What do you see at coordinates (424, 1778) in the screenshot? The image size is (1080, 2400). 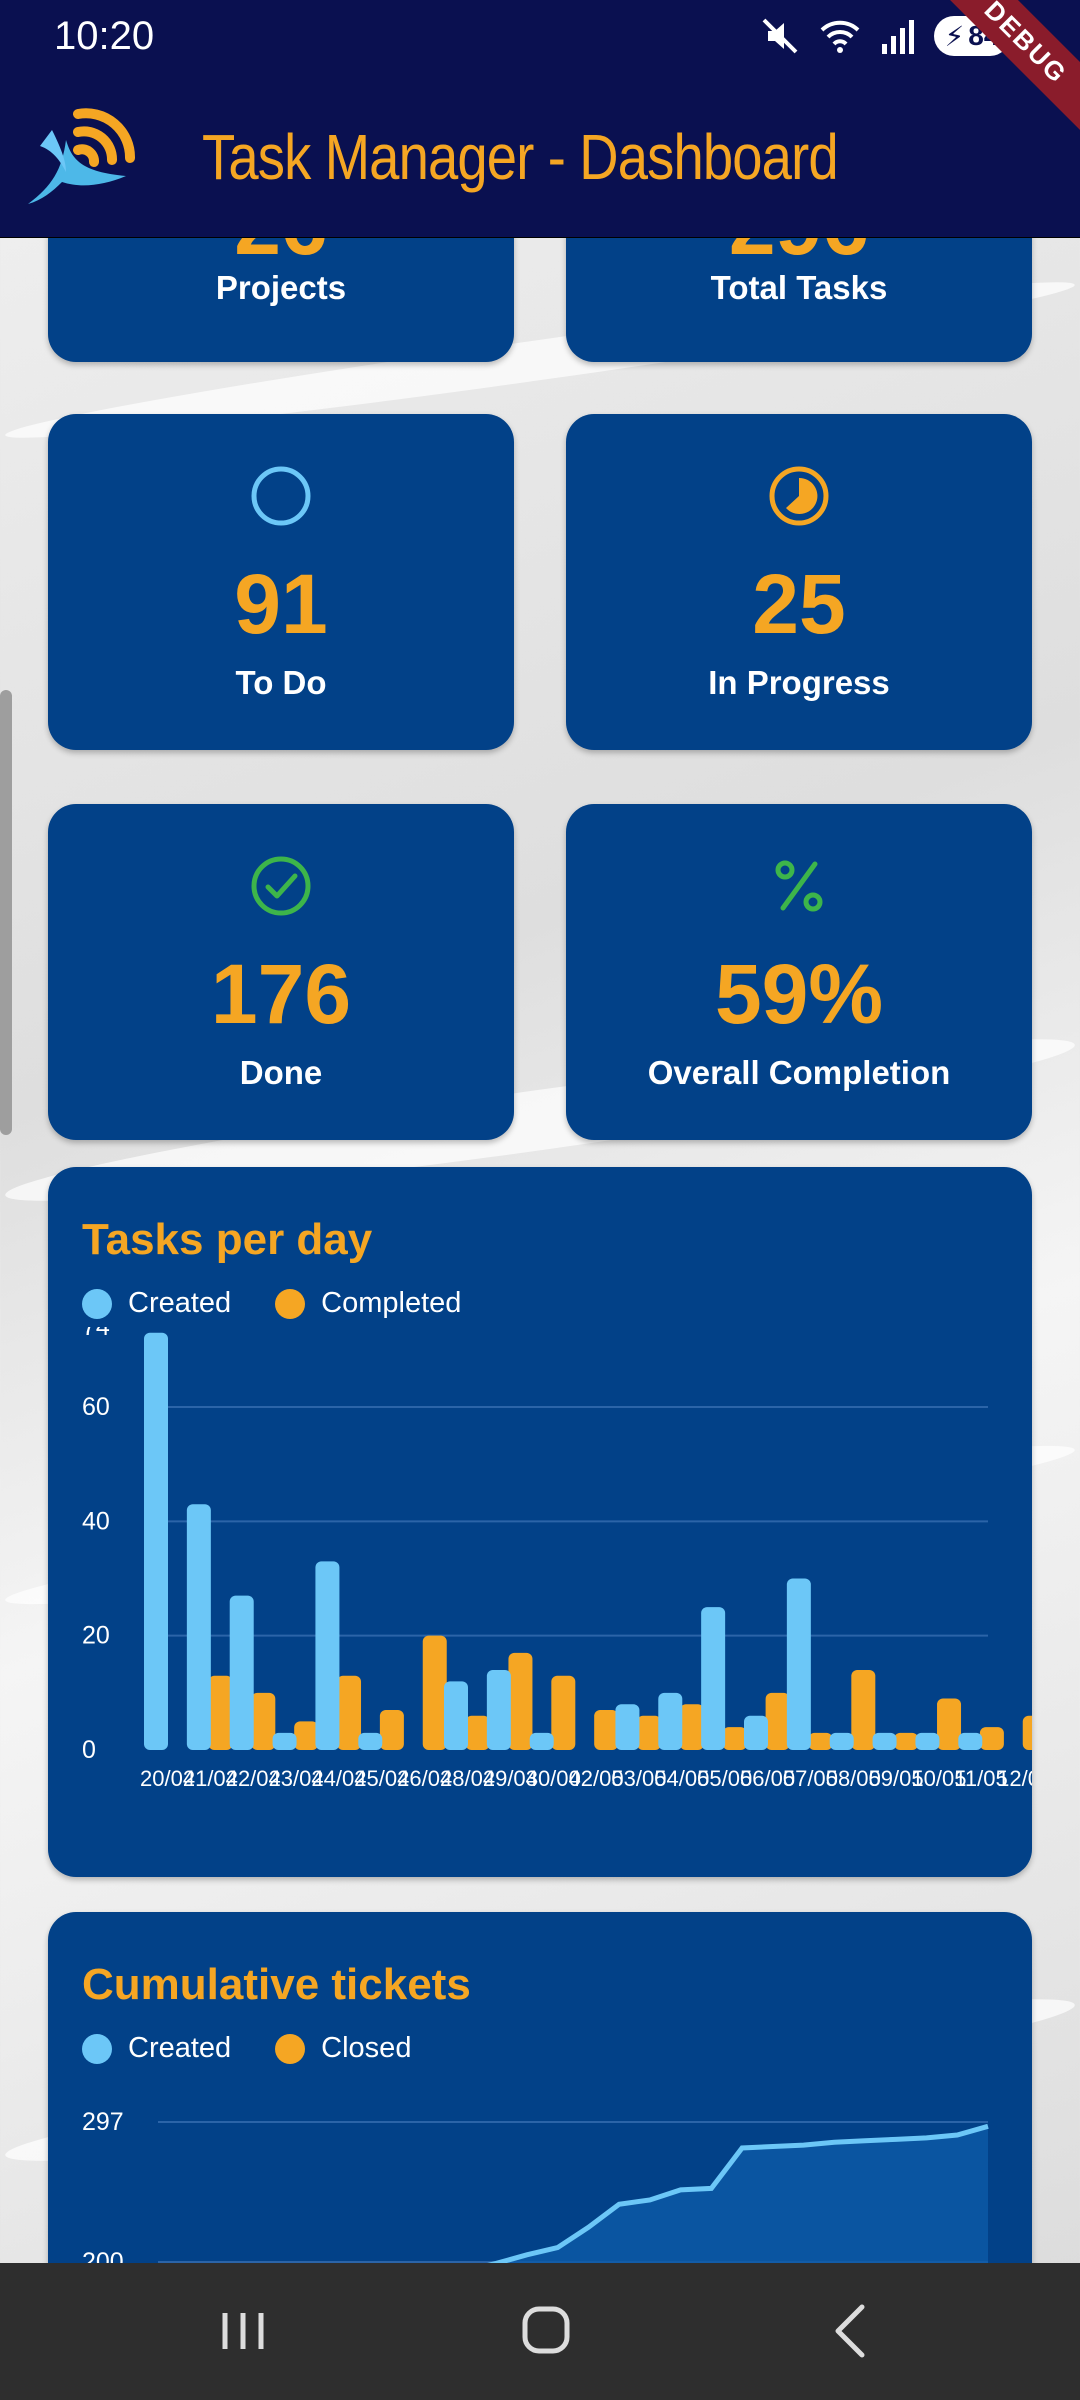 I see `x-tick-label: 26/04` at bounding box center [424, 1778].